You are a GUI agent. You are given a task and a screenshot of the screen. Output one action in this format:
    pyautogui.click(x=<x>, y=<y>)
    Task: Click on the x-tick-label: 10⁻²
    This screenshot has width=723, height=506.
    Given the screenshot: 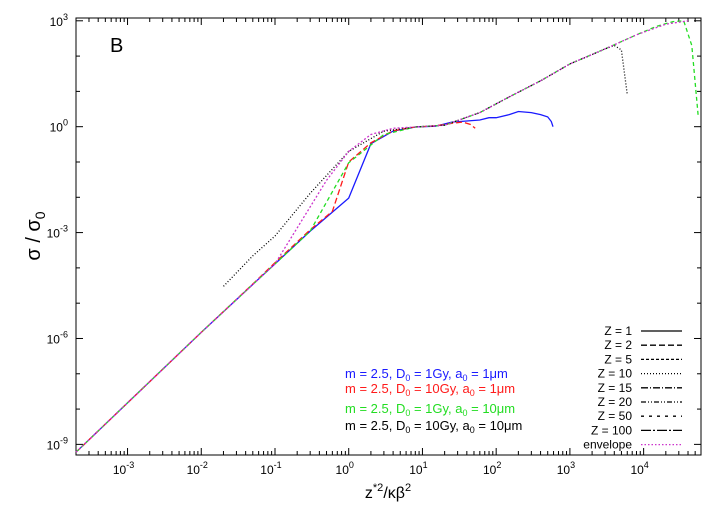 What is the action you would take?
    pyautogui.click(x=197, y=468)
    